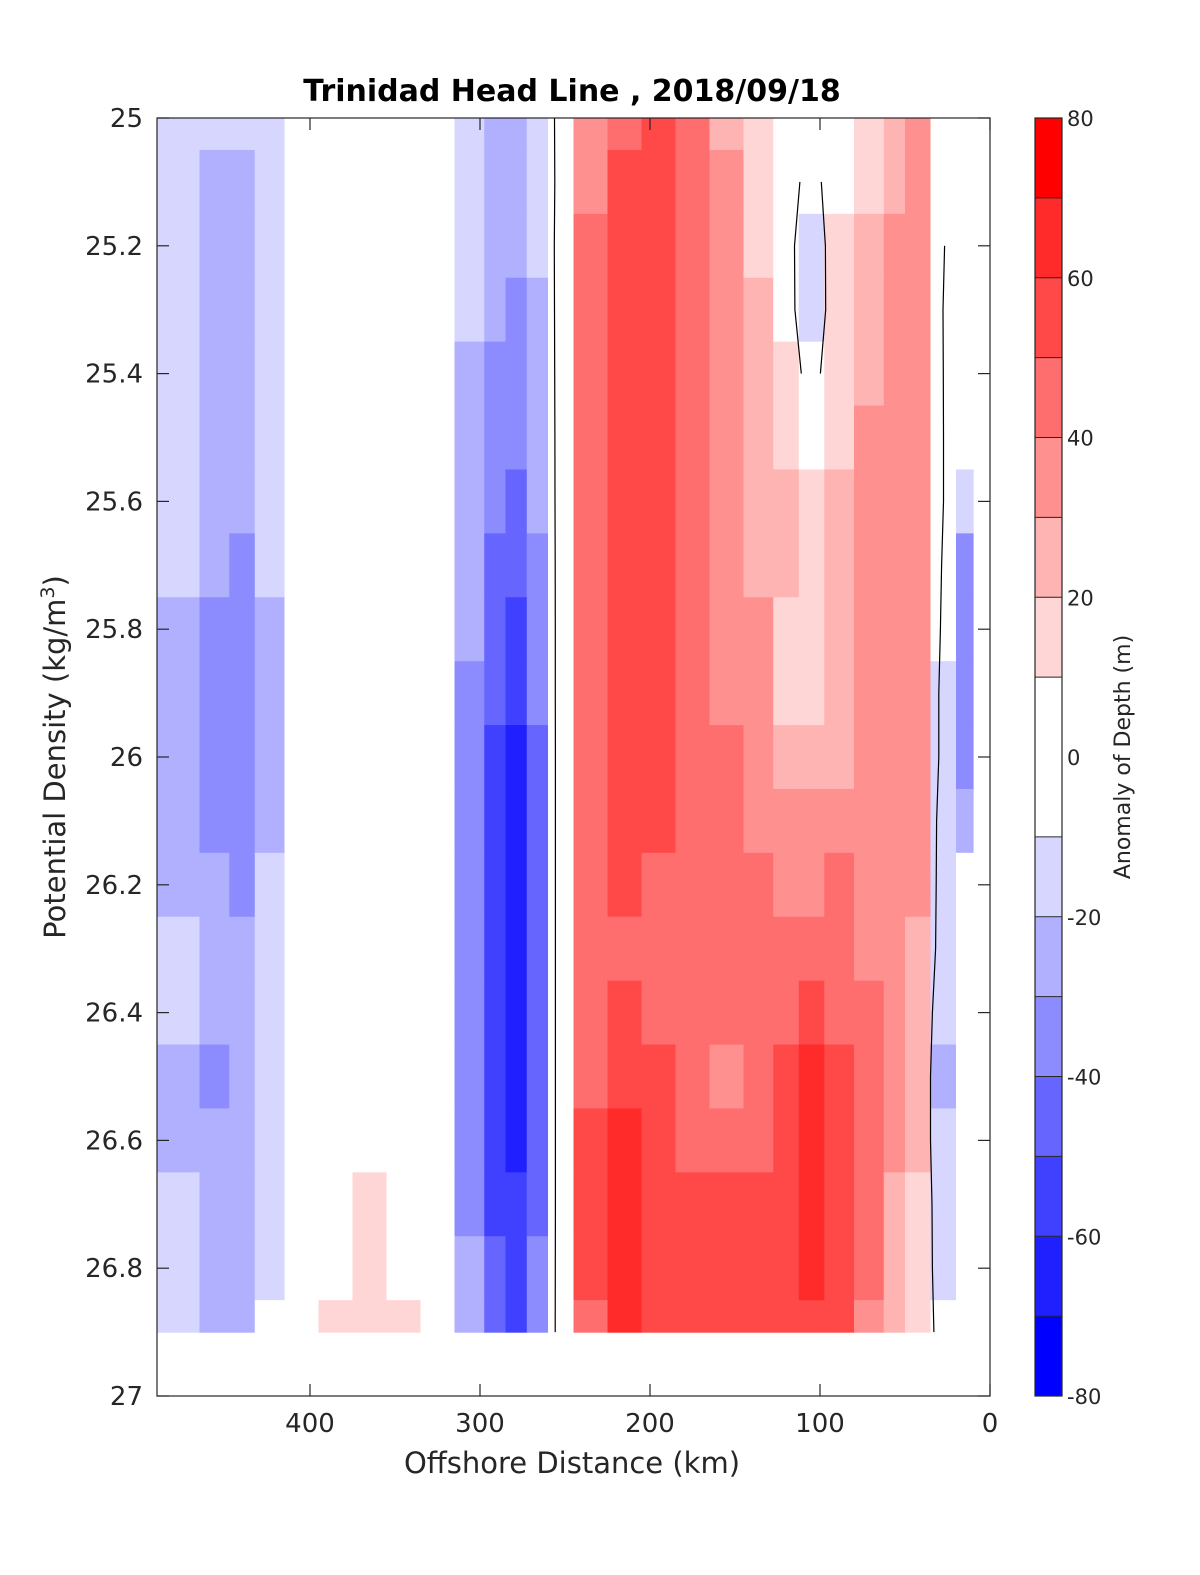 The height and width of the screenshot is (1575, 1200). Describe the element at coordinates (114, 1014) in the screenshot. I see `y-tick-label: 26.4` at that location.